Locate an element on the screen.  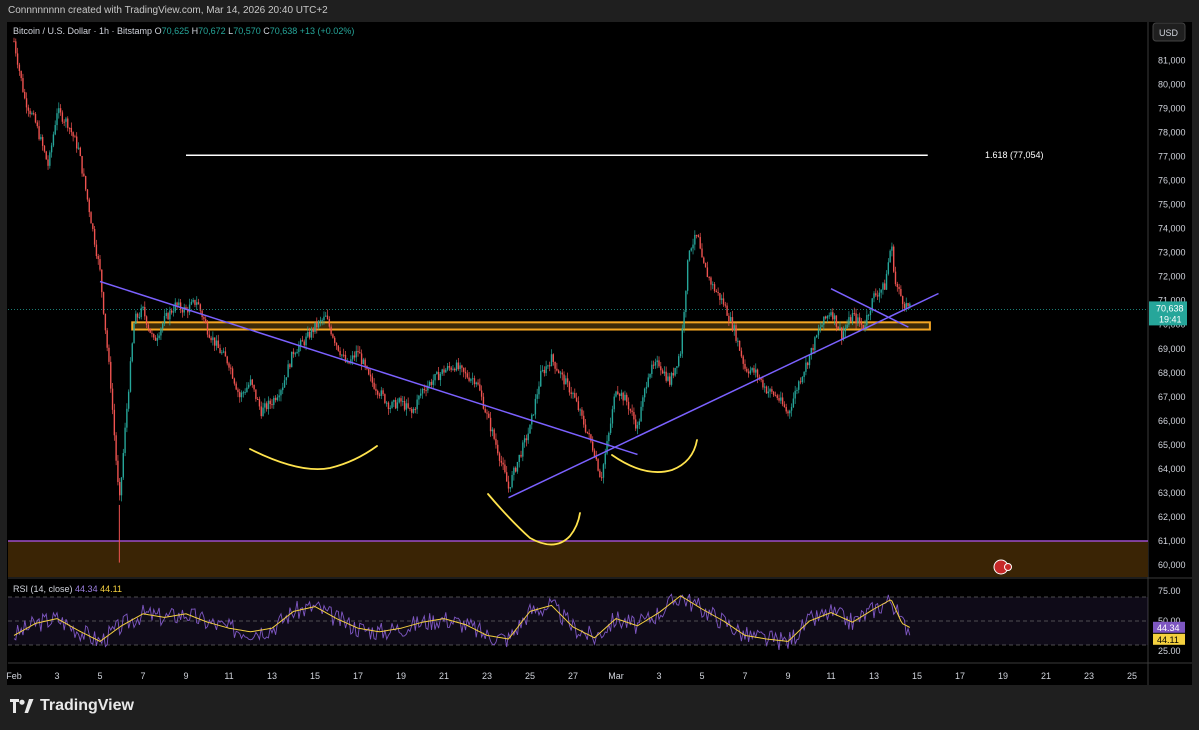
time-tick: Mar is located at coordinates (616, 676).